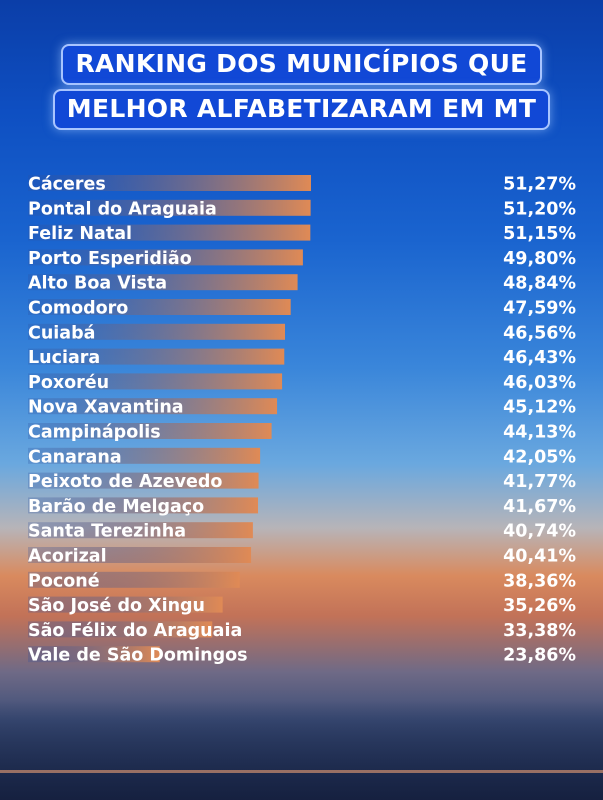 Image resolution: width=603 pixels, height=800 pixels. I want to click on value-label: 40,41%, so click(539, 557).